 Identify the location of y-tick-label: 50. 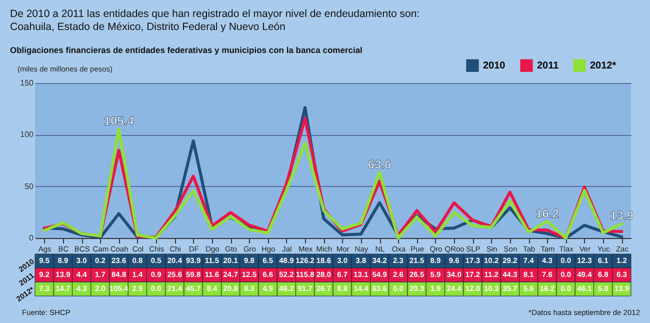
(29, 186).